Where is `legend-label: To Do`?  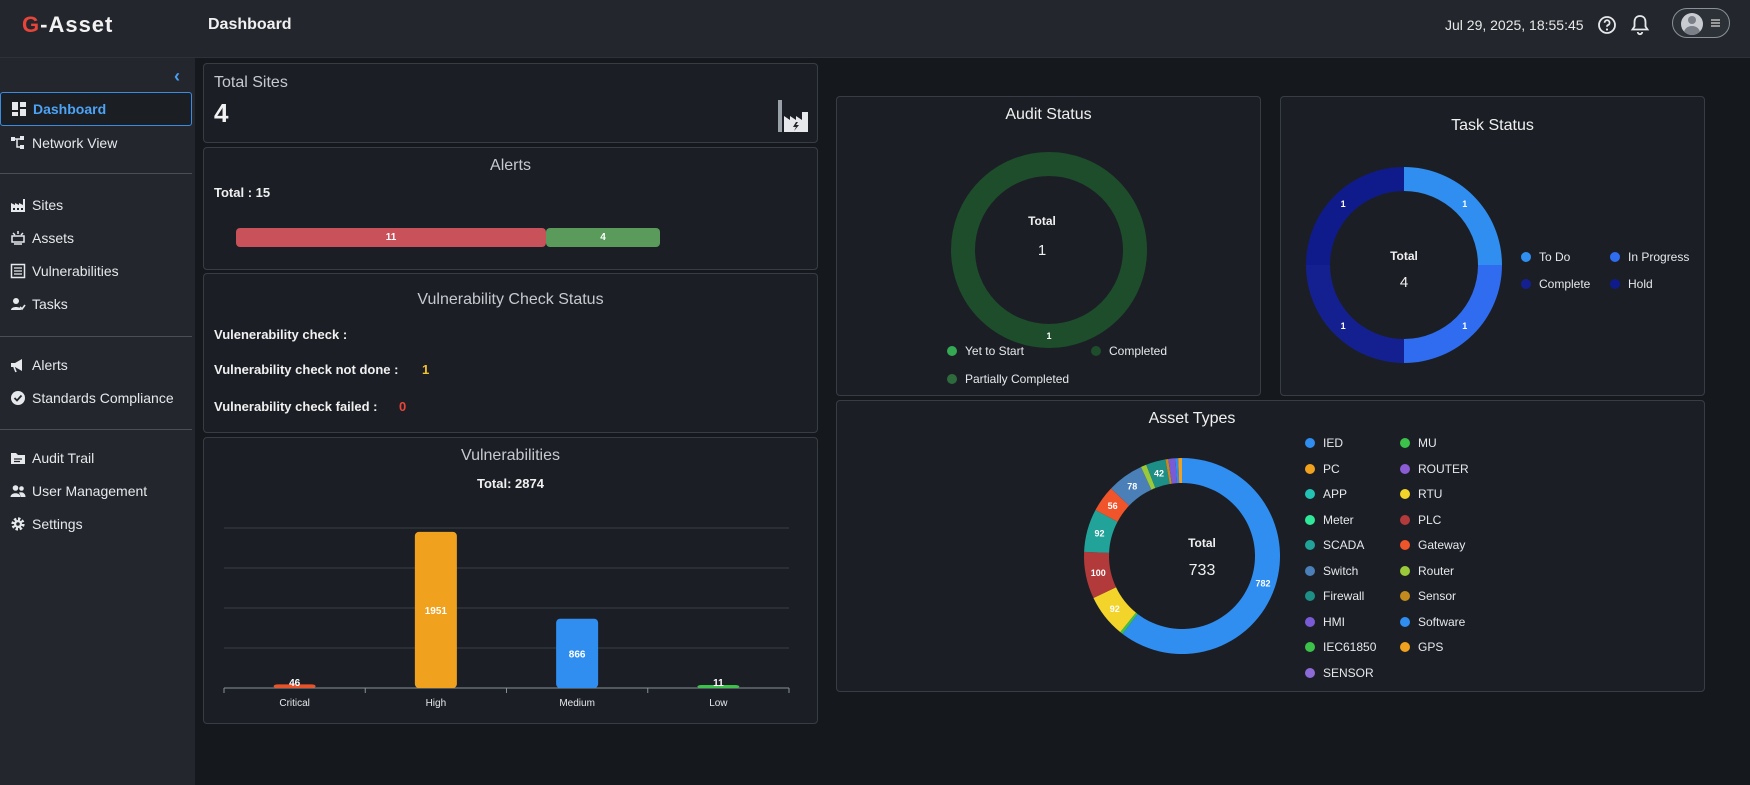
legend-label: To Do is located at coordinates (1555, 257).